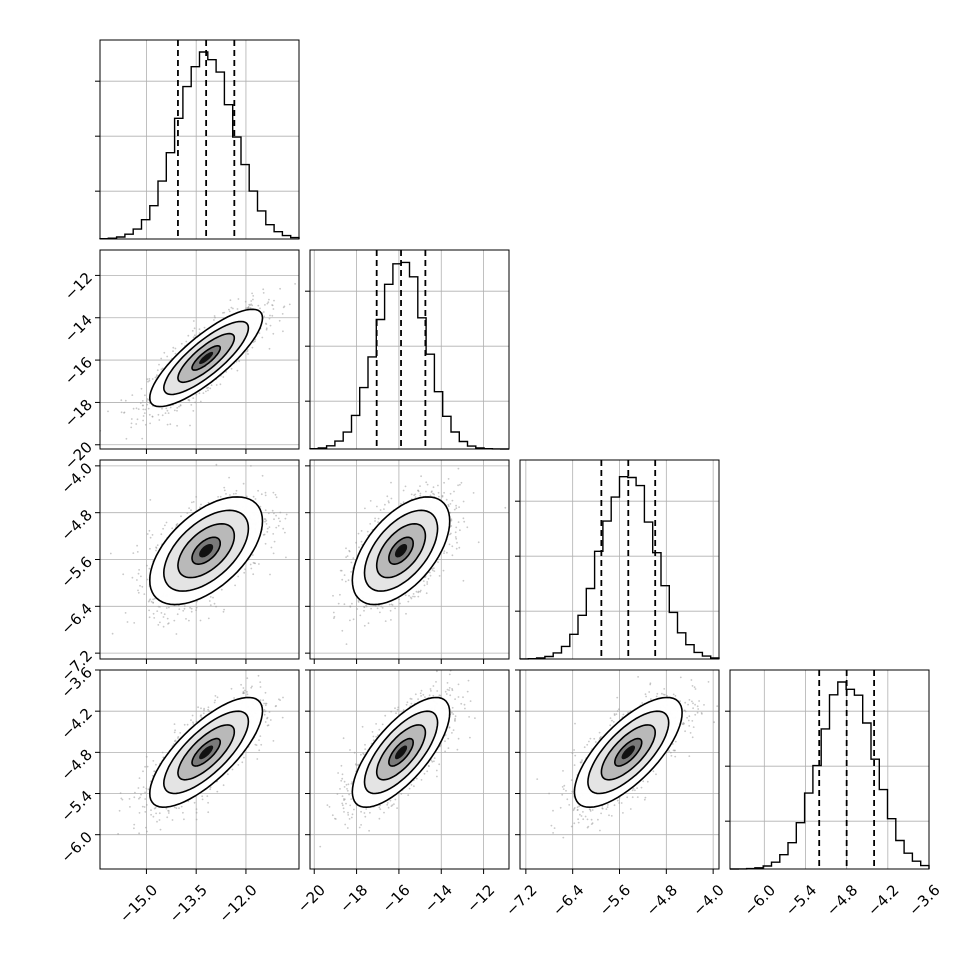 This screenshot has width=970, height=970. I want to click on grid-lines, so click(409, 349).